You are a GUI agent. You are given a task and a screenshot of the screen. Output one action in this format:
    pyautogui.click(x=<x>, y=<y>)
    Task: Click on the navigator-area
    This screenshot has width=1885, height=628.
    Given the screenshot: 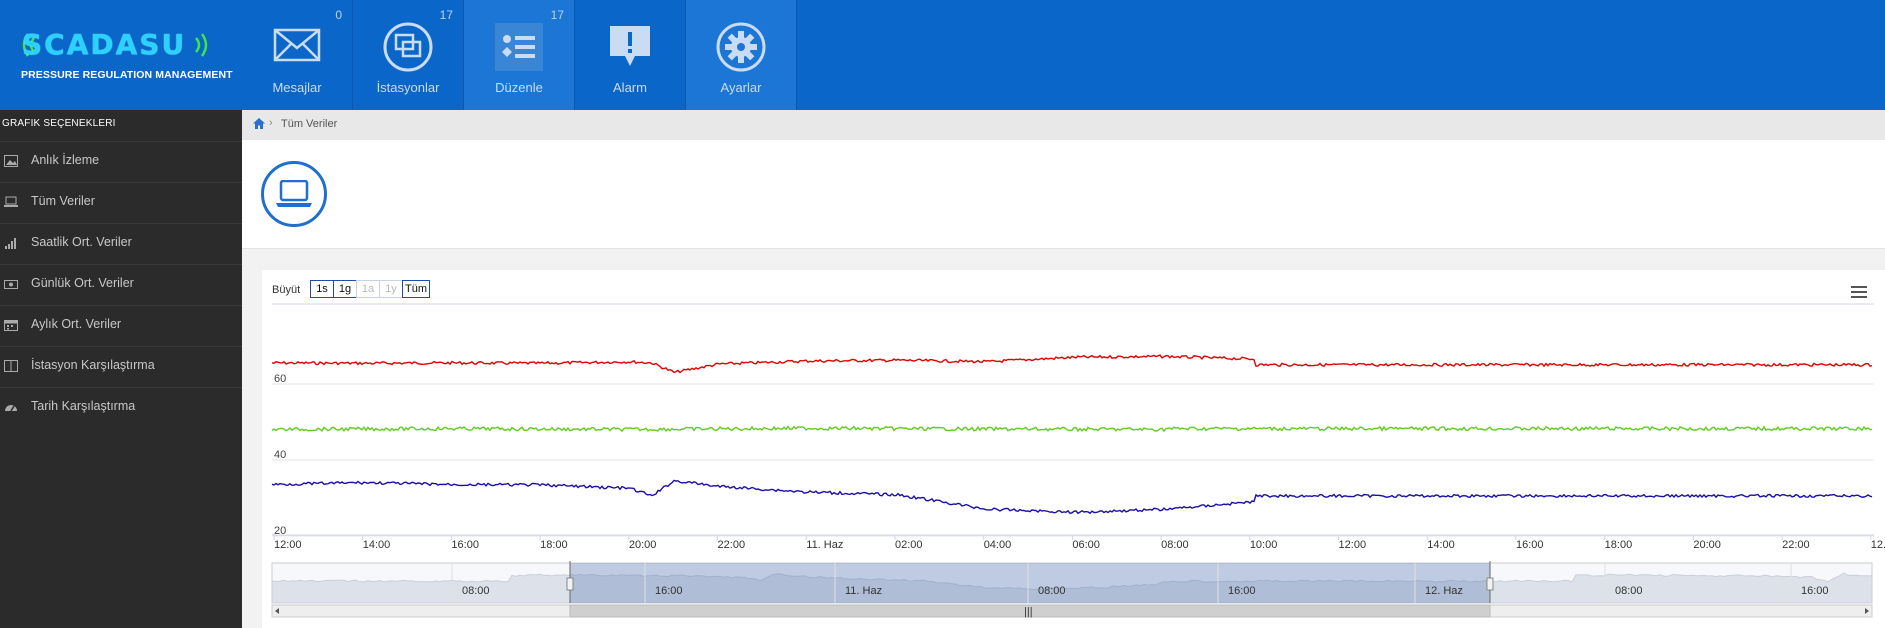 What is the action you would take?
    pyautogui.click(x=1072, y=588)
    